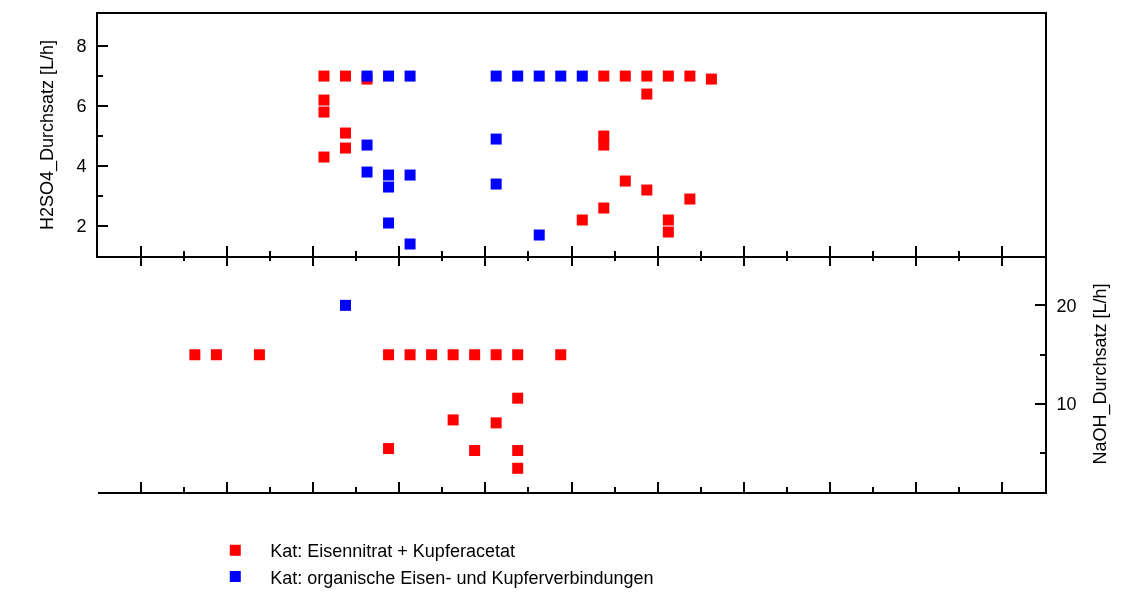 Image resolution: width=1138 pixels, height=595 pixels. Describe the element at coordinates (1066, 404) in the screenshot. I see `y2-tick-label: 10` at that location.